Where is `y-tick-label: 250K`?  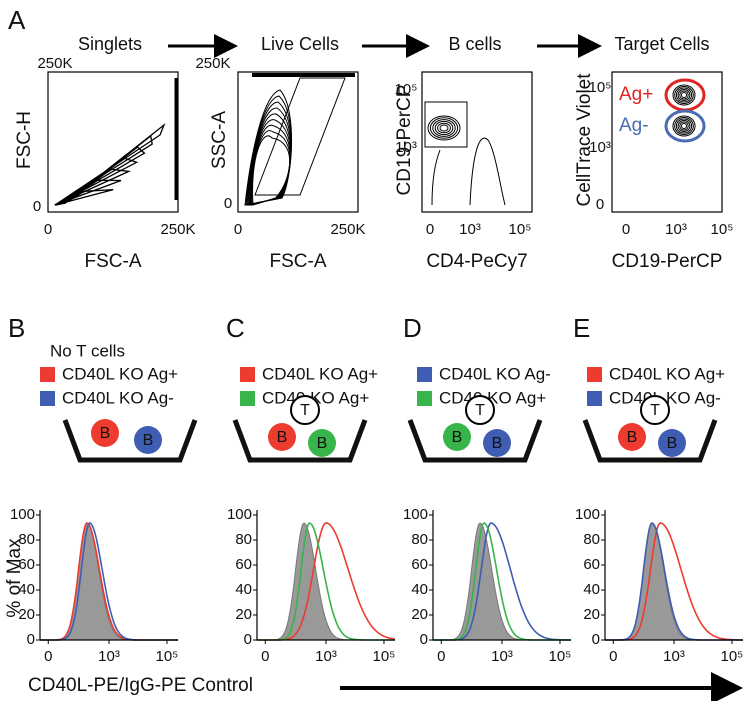 y-tick-label: 250K is located at coordinates (54, 63).